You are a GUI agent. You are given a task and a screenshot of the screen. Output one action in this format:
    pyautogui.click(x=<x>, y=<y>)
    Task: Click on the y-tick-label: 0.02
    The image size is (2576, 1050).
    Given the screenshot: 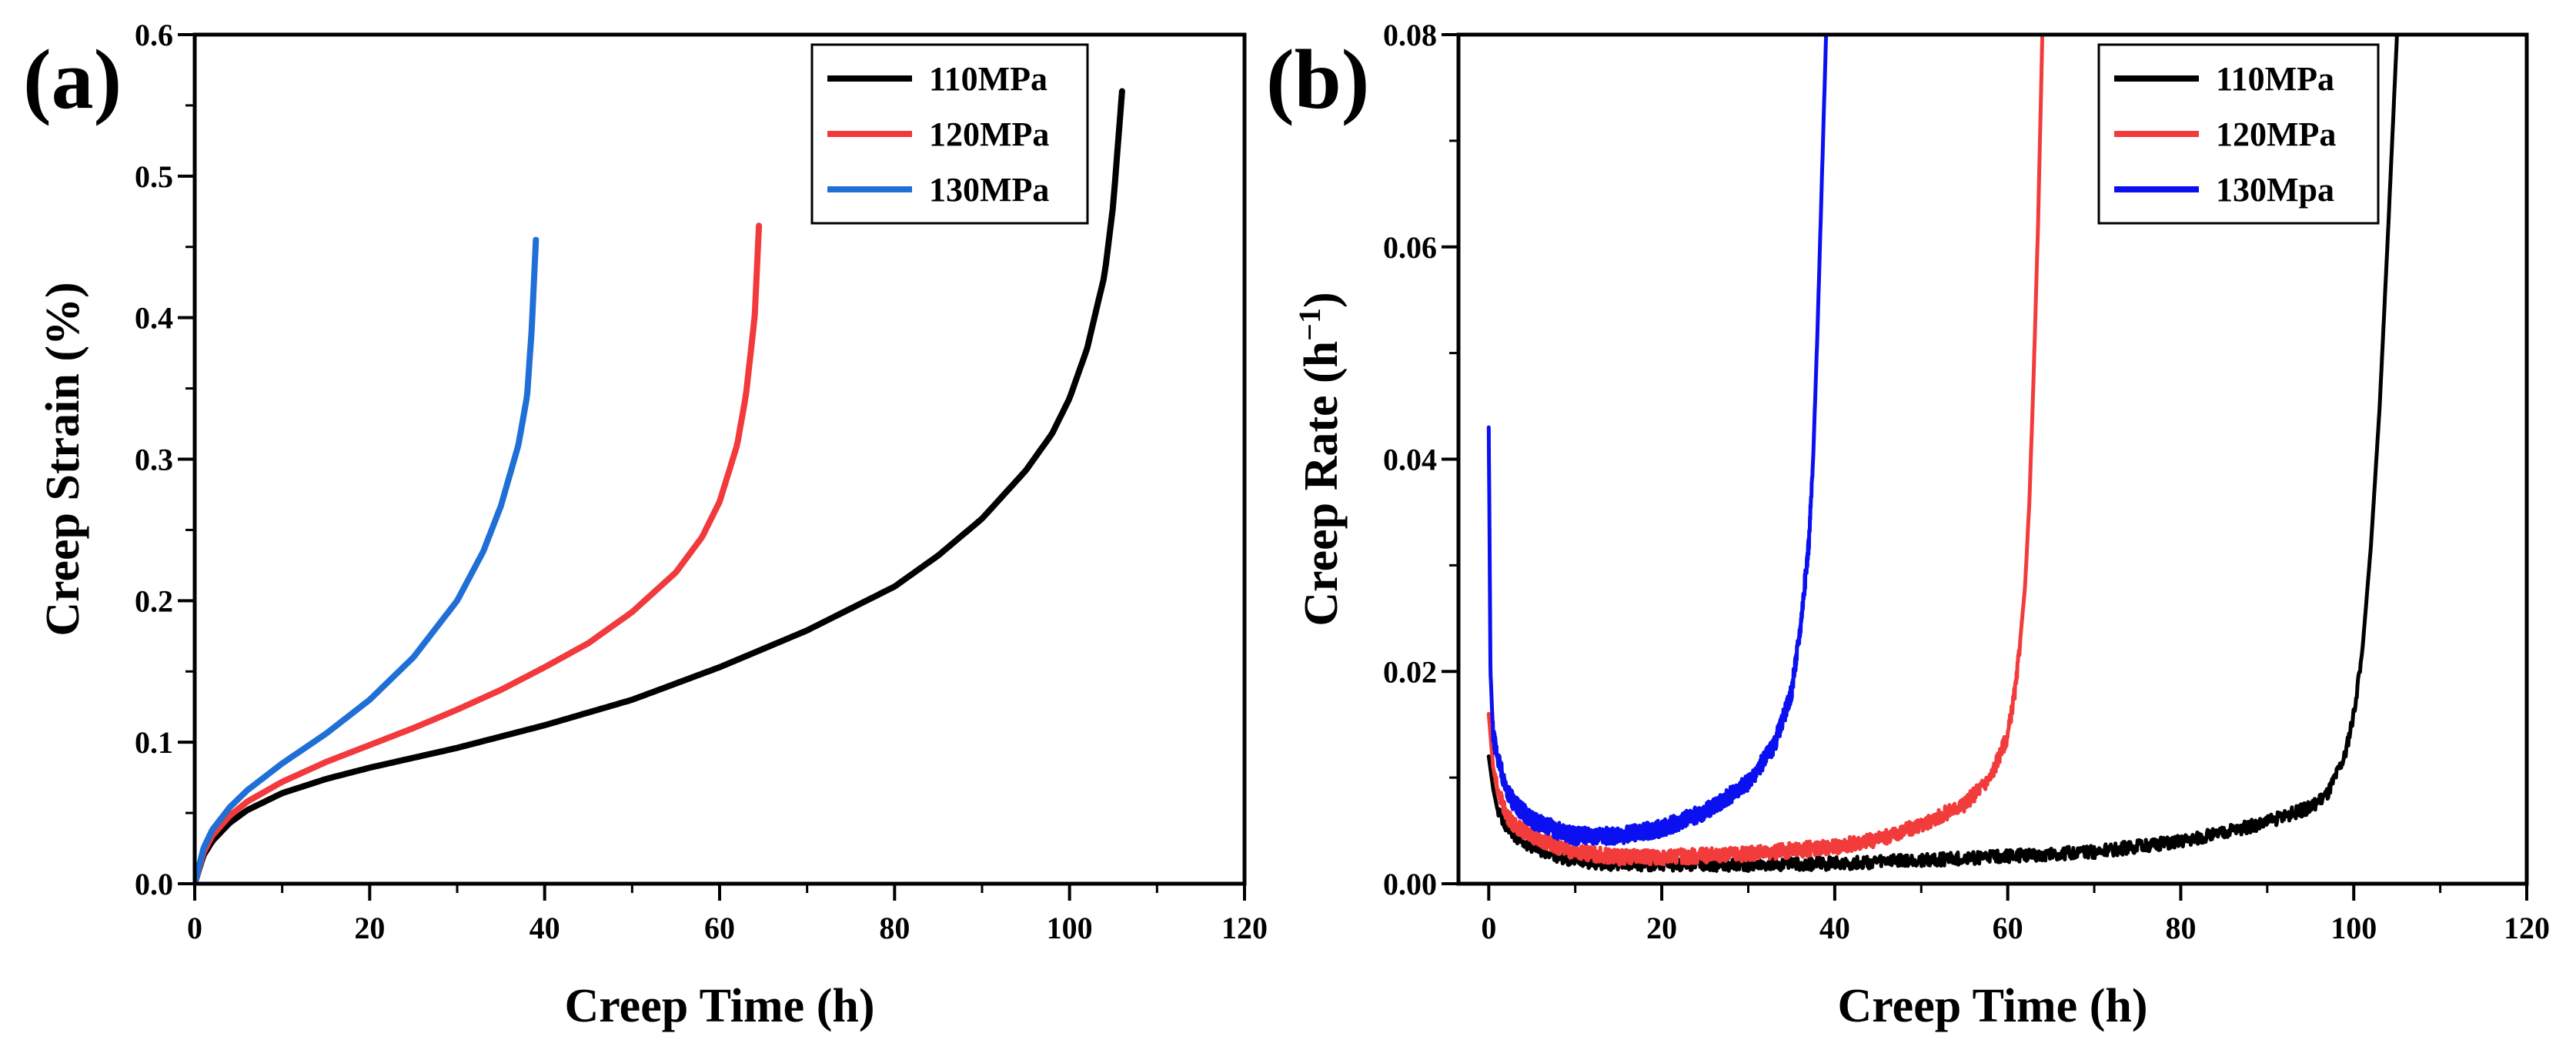 What is the action you would take?
    pyautogui.click(x=1410, y=671)
    